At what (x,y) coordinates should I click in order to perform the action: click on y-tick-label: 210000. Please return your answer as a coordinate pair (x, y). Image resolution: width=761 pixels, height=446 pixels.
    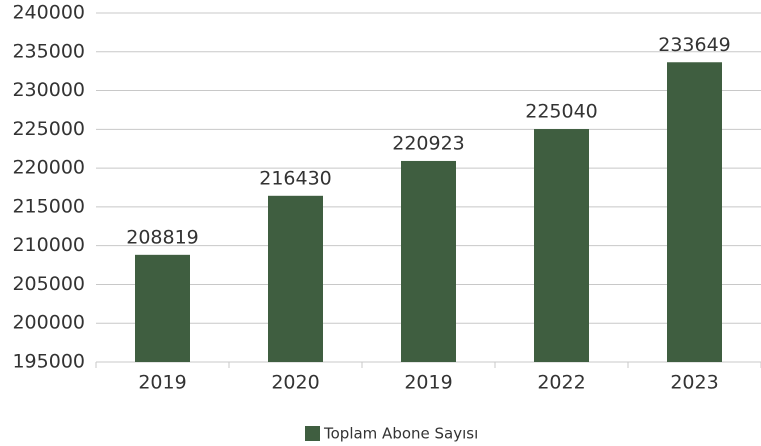
    Looking at the image, I should click on (48, 245).